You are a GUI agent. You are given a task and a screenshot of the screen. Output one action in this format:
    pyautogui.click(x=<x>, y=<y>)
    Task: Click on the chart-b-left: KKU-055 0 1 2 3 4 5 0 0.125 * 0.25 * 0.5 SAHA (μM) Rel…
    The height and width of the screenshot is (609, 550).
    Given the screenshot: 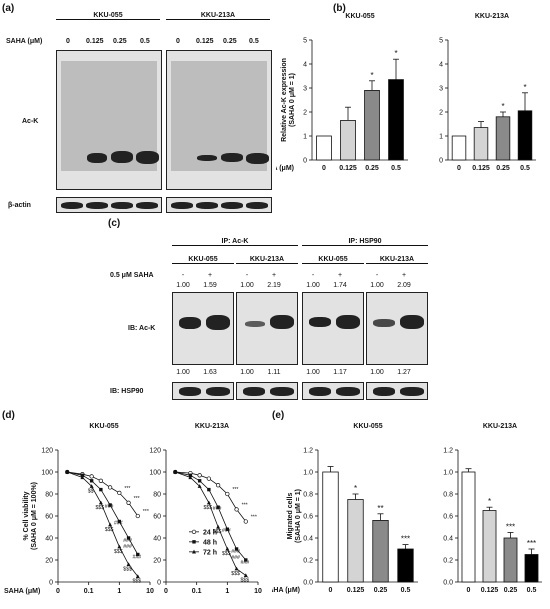 What is the action you would take?
    pyautogui.click(x=342, y=92)
    